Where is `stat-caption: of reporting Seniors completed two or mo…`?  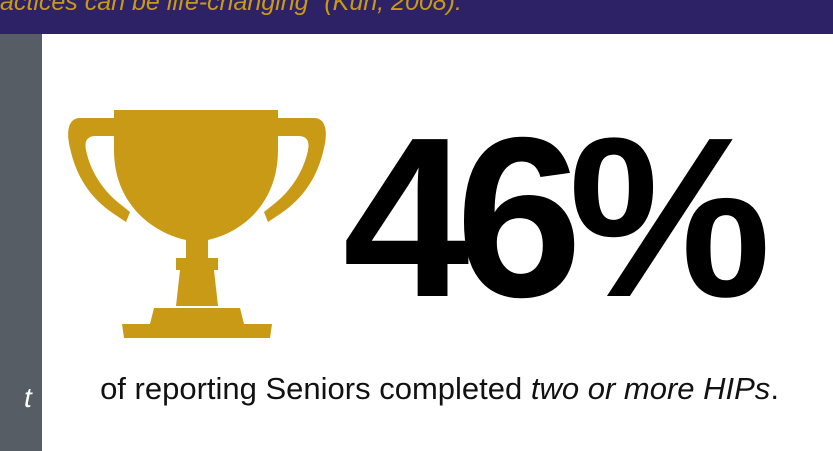 stat-caption: of reporting Seniors completed two or mo… is located at coordinates (439, 388).